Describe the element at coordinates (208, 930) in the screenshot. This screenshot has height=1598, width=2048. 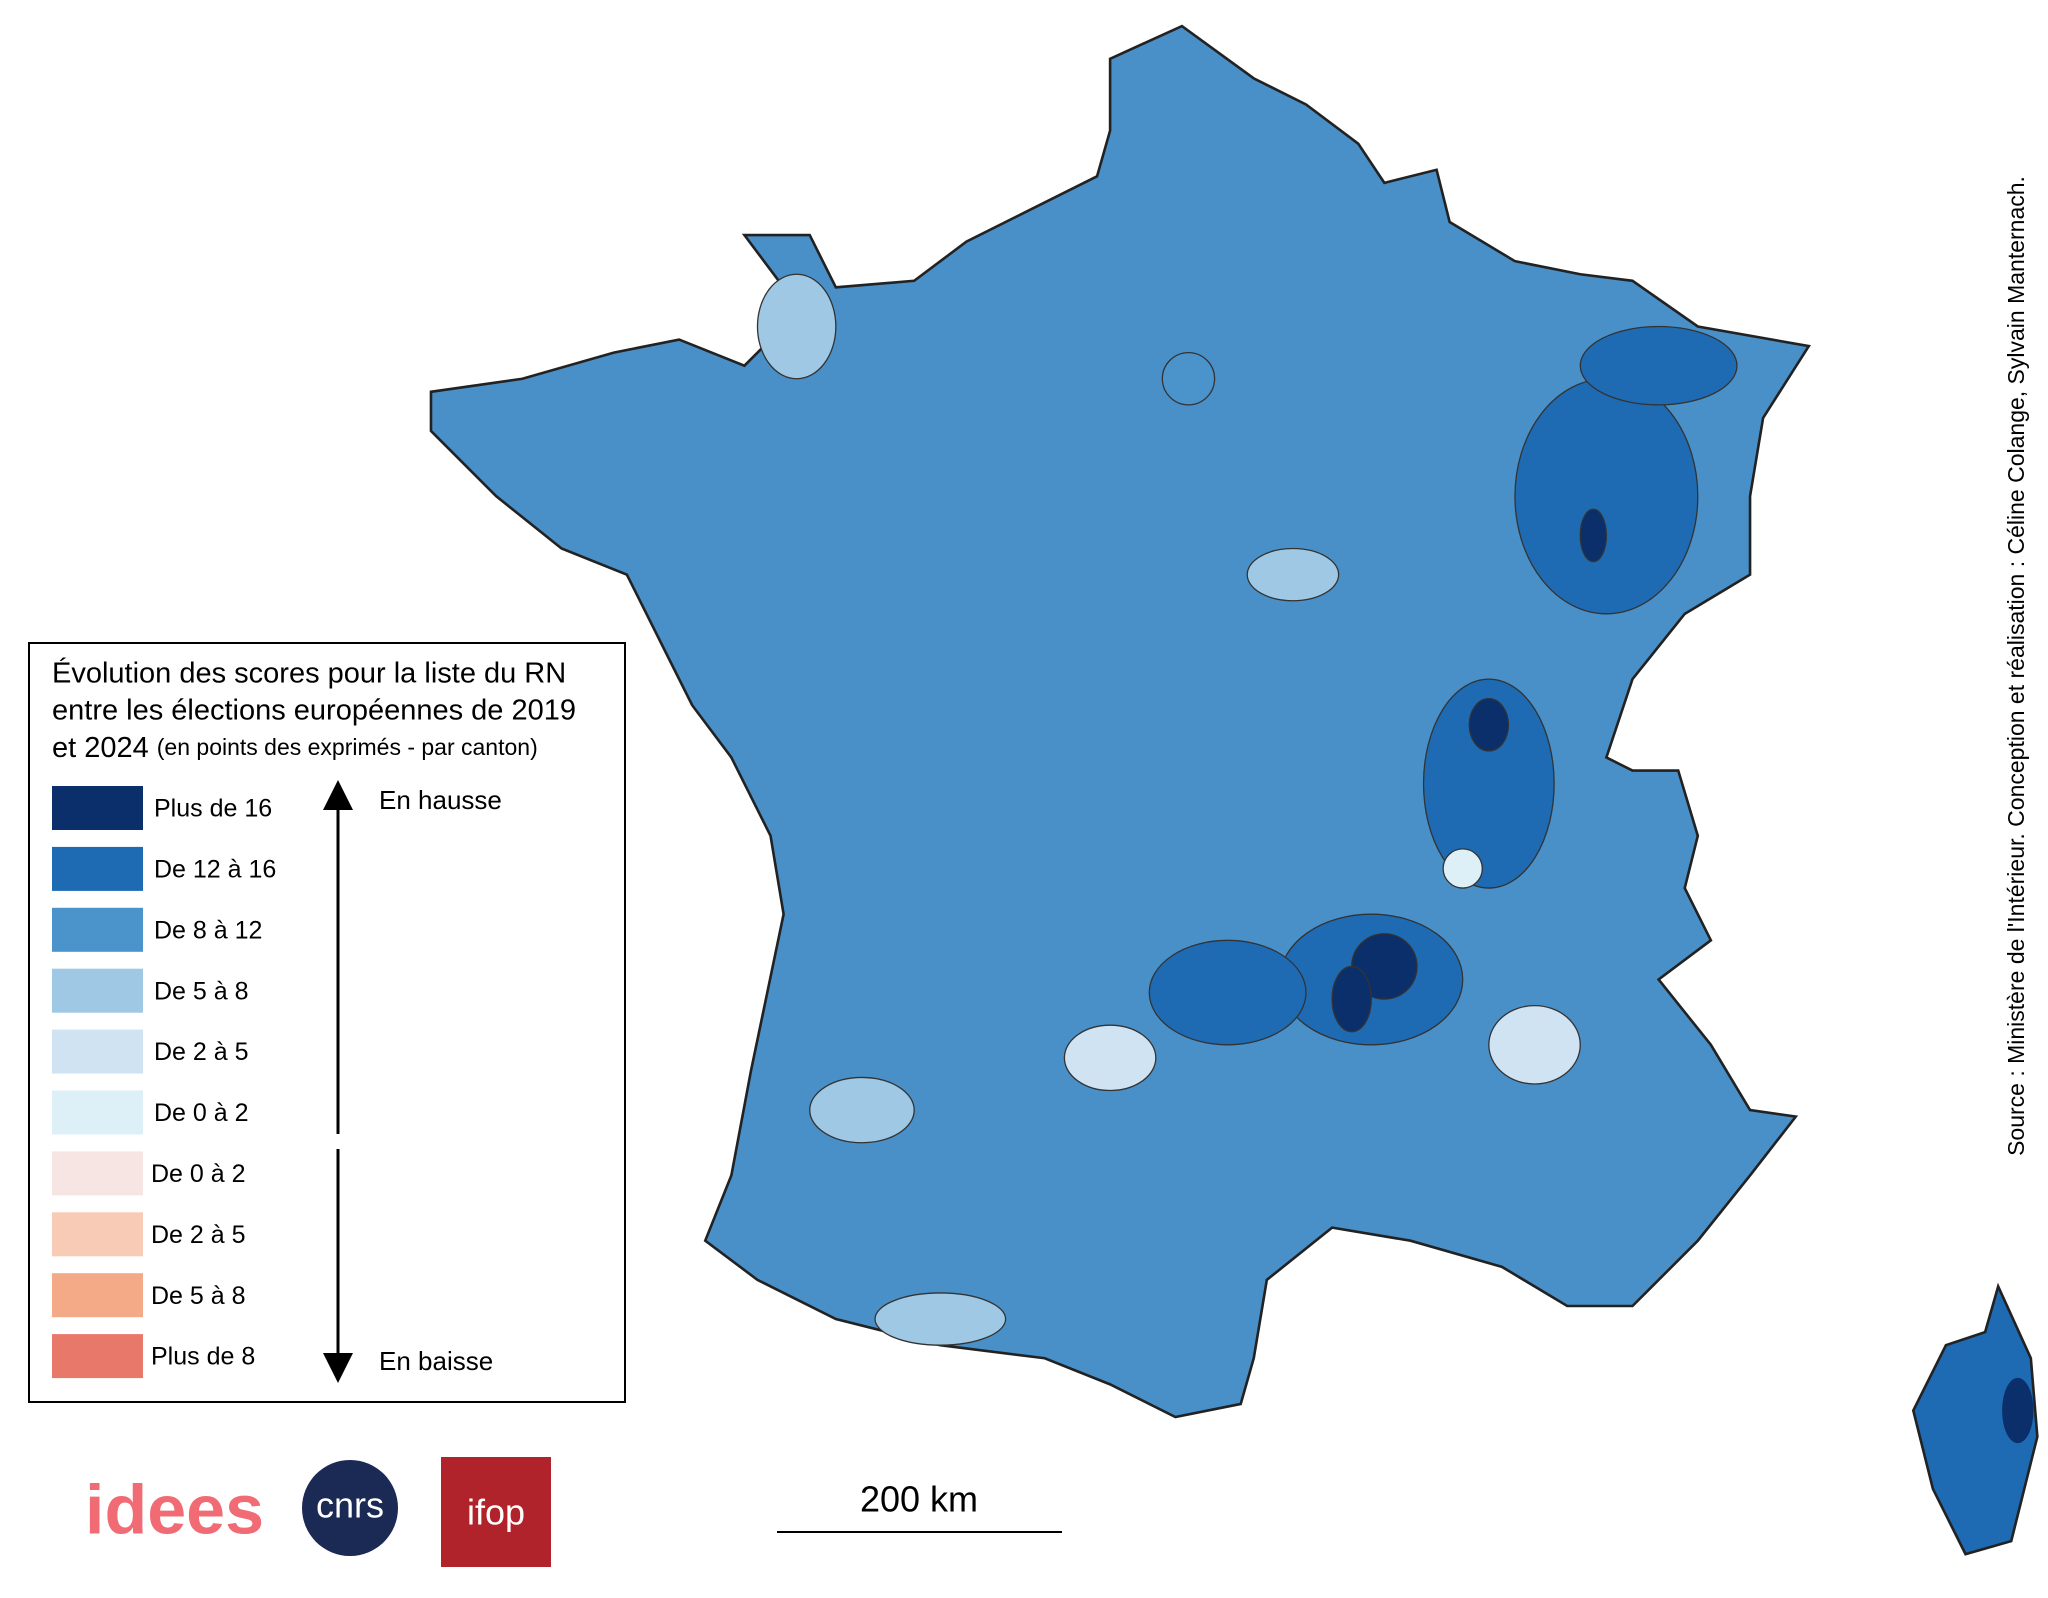
I see `legend-label: De 8 à 12` at that location.